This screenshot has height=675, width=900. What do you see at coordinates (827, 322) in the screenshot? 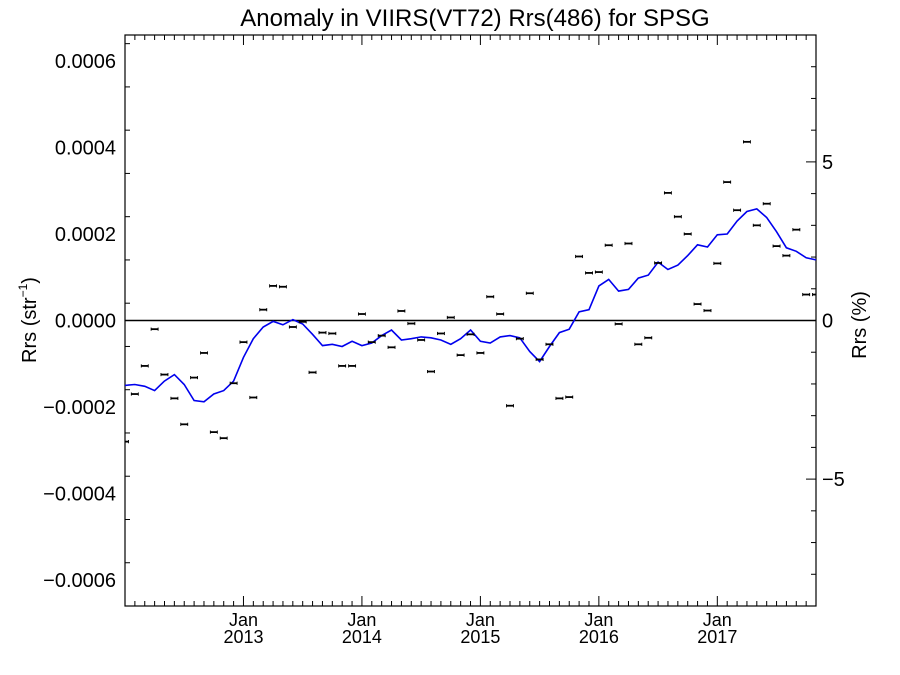
I see `y-right-tick-label: 0` at bounding box center [827, 322].